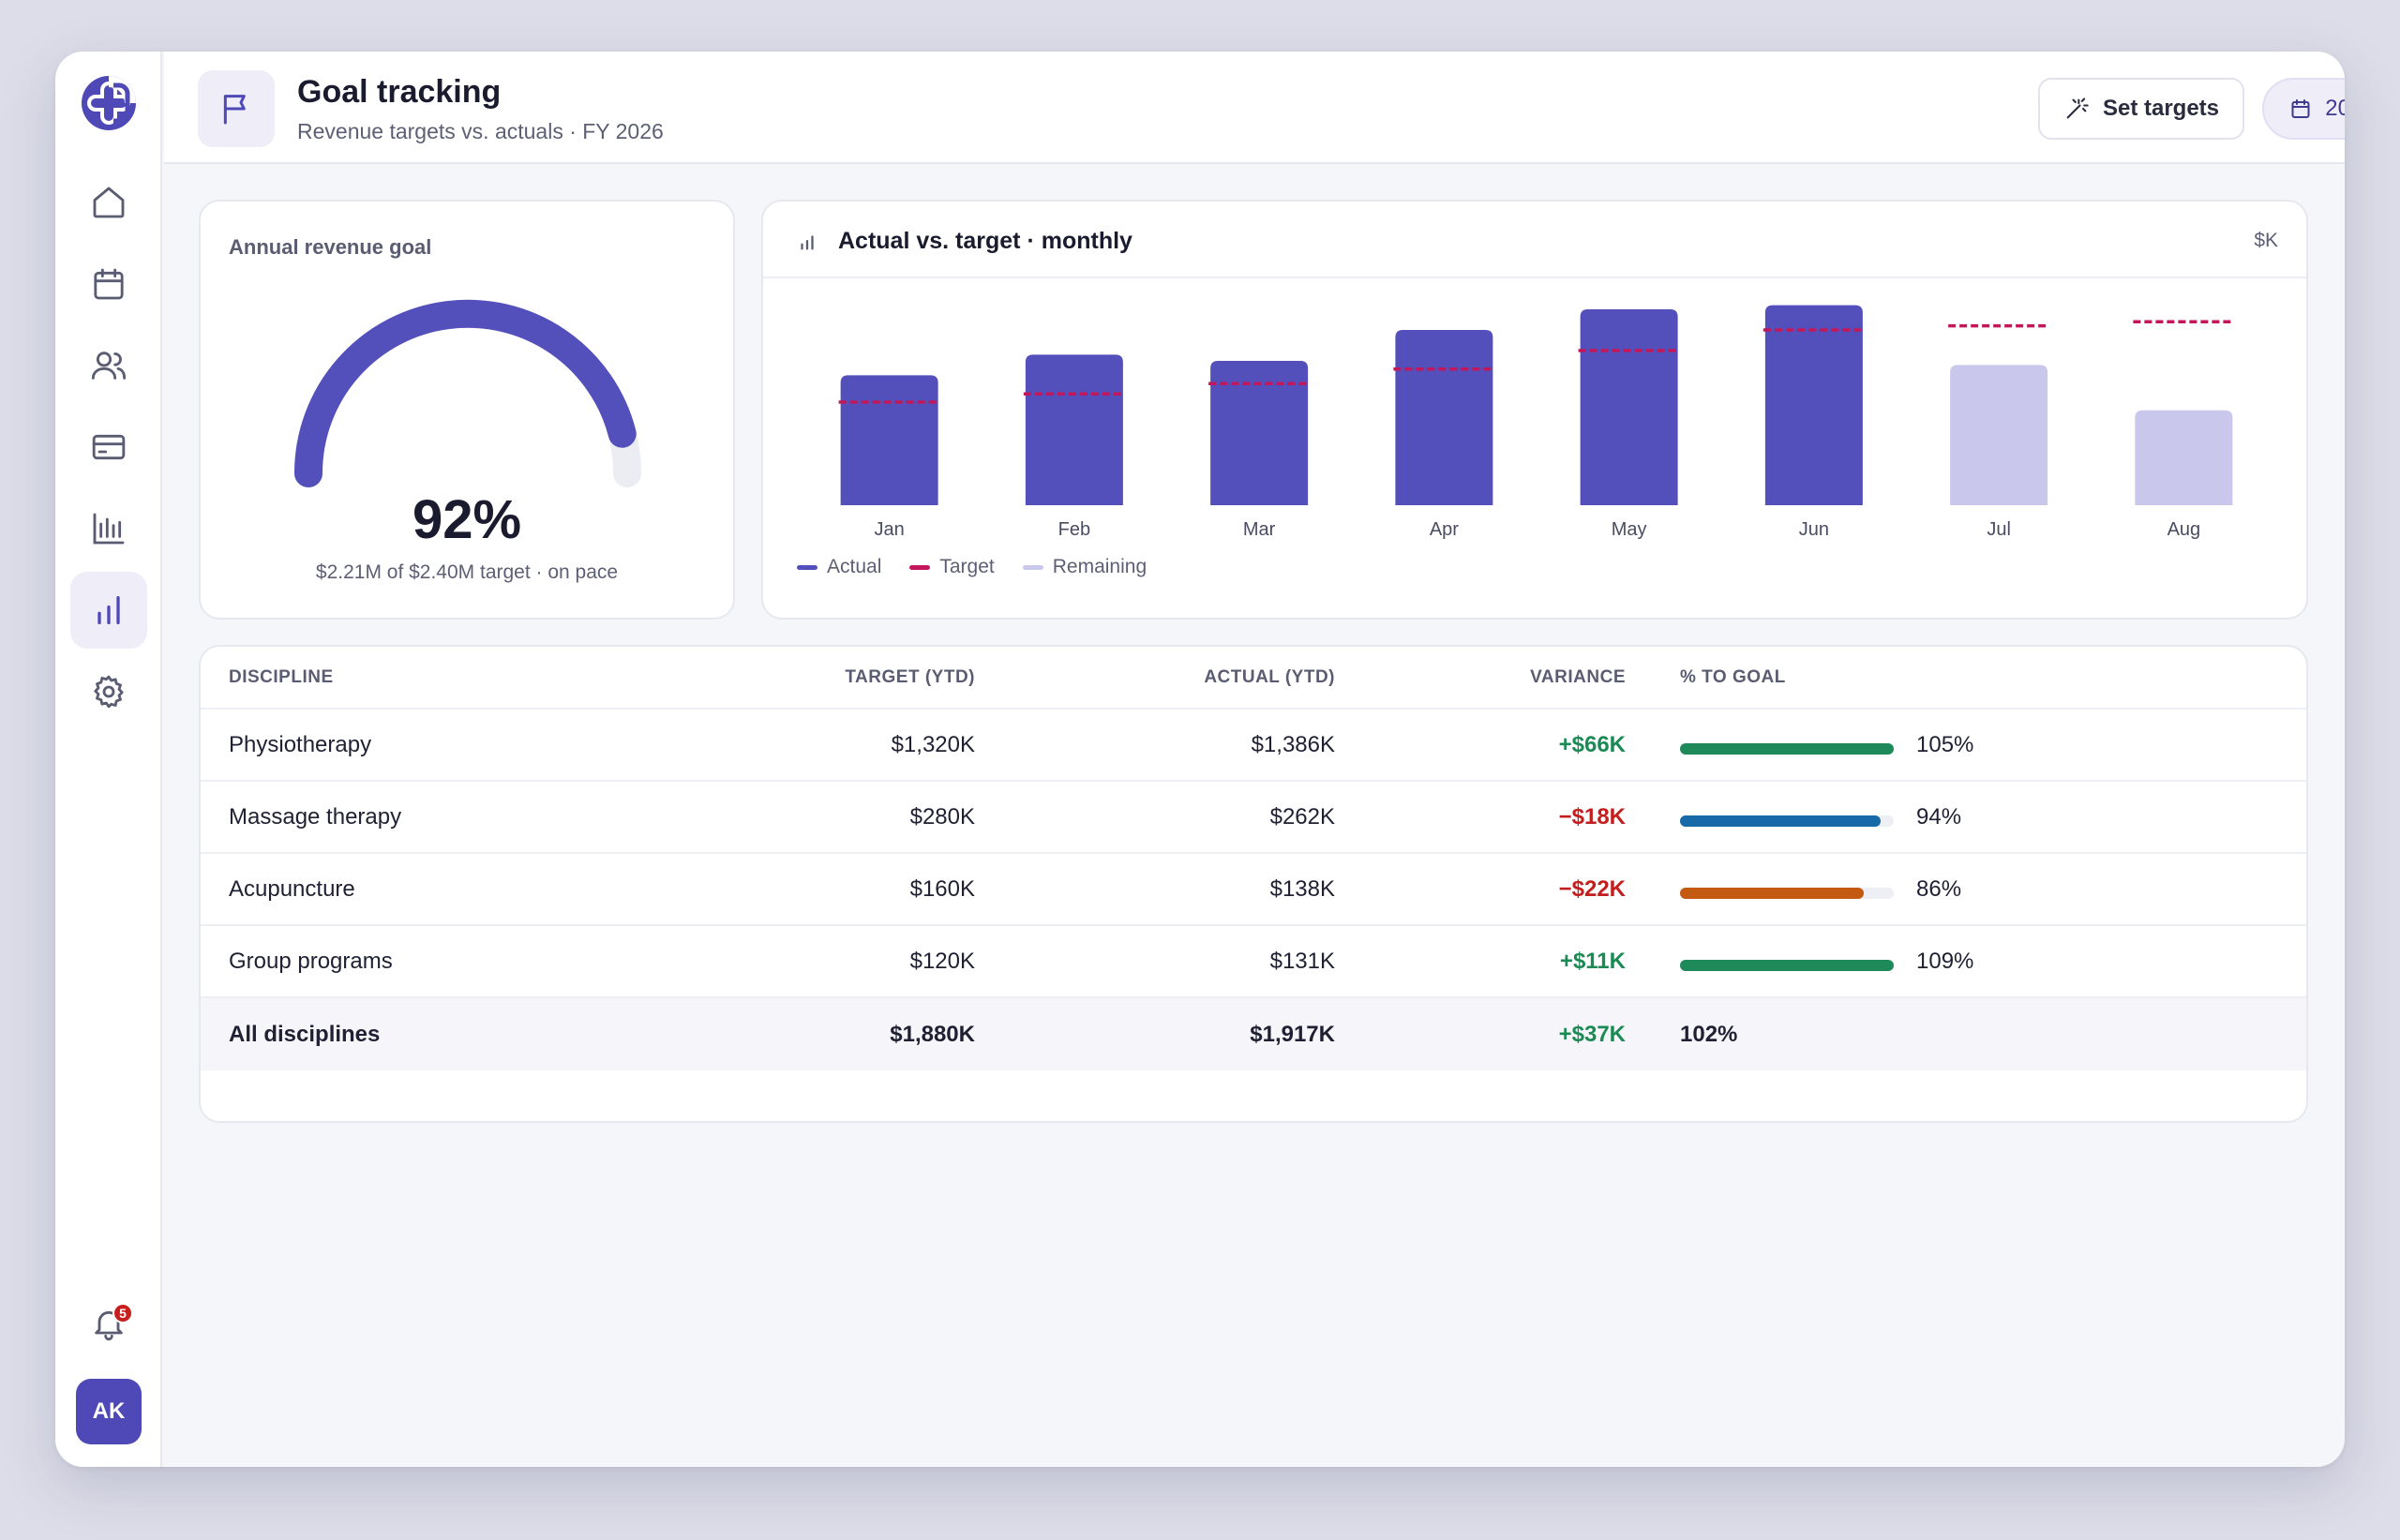  I want to click on legend-label: Actual, so click(854, 566).